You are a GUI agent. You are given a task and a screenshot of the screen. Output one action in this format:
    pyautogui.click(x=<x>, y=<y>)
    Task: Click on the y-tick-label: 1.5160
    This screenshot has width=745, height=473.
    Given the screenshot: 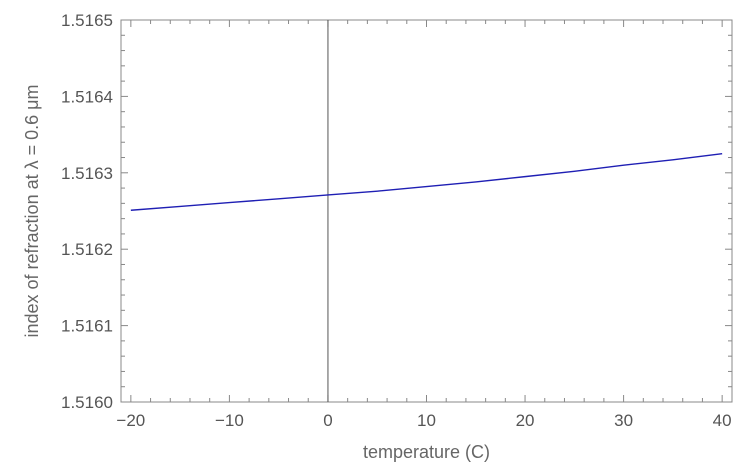 What is the action you would take?
    pyautogui.click(x=87, y=402)
    